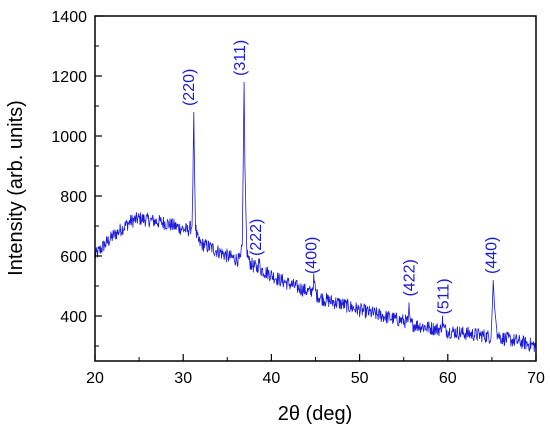  What do you see at coordinates (360, 378) in the screenshot?
I see `x-tick-label: 50` at bounding box center [360, 378].